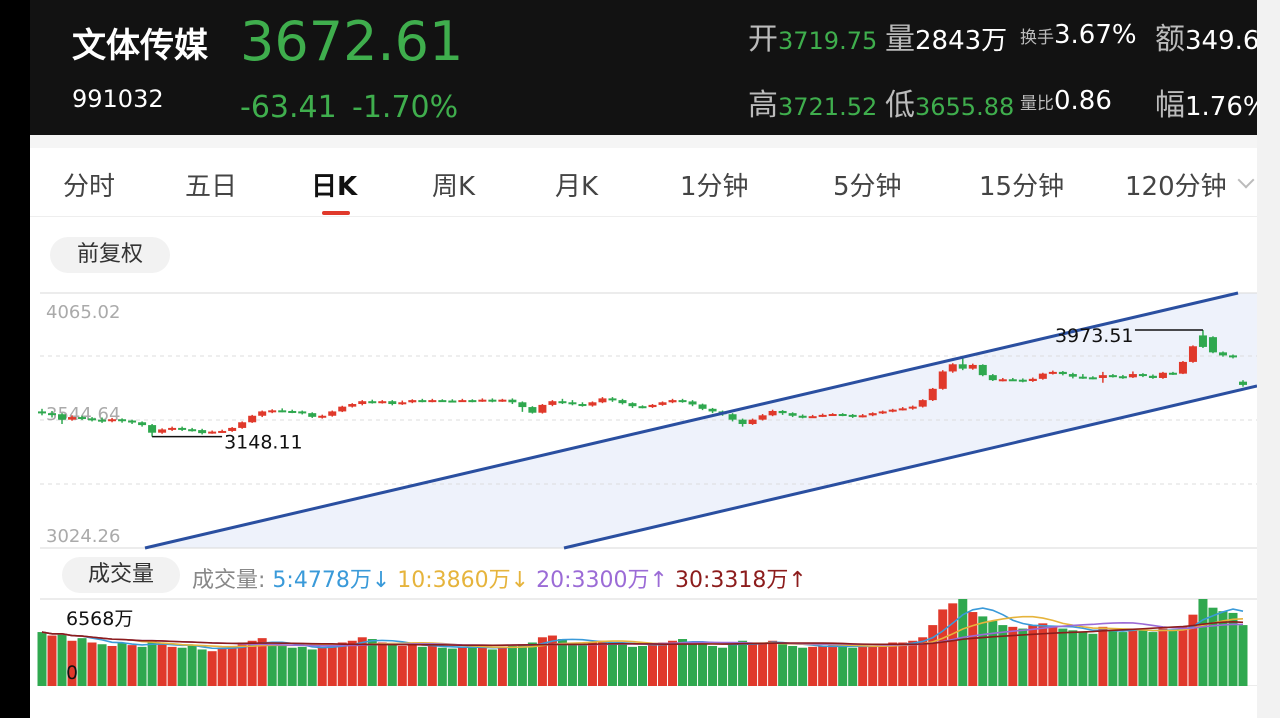 The width and height of the screenshot is (1280, 718). Describe the element at coordinates (867, 187) in the screenshot. I see `tab-5min: 5分钟` at that location.